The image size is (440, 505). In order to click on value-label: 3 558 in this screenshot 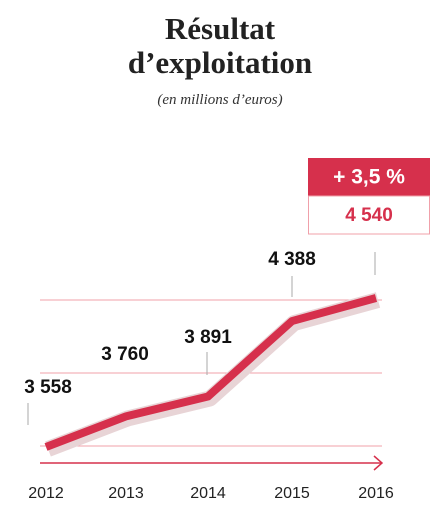, I will do `click(48, 387)`.